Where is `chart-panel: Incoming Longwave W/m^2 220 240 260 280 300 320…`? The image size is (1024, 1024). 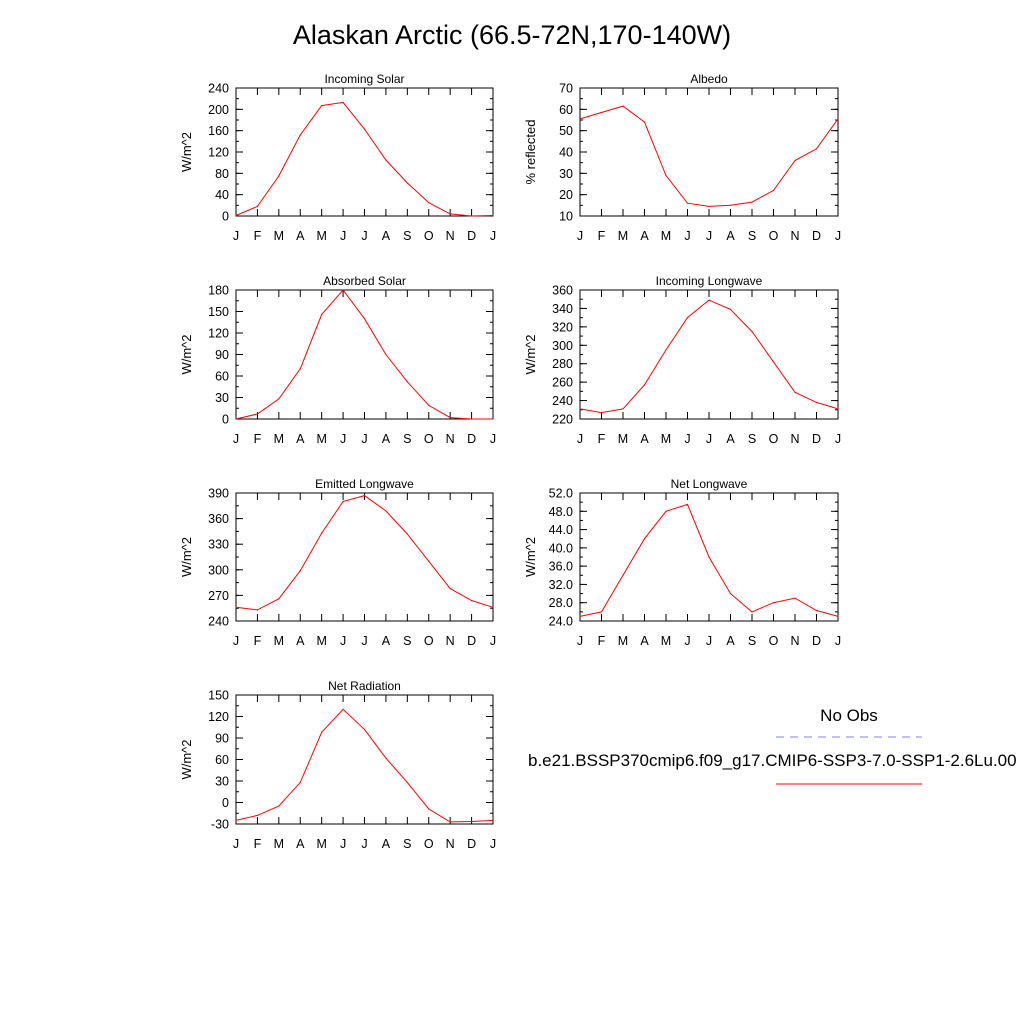
chart-panel: Incoming Longwave W/m^2 220 240 260 280 300 320… is located at coordinates (682, 360).